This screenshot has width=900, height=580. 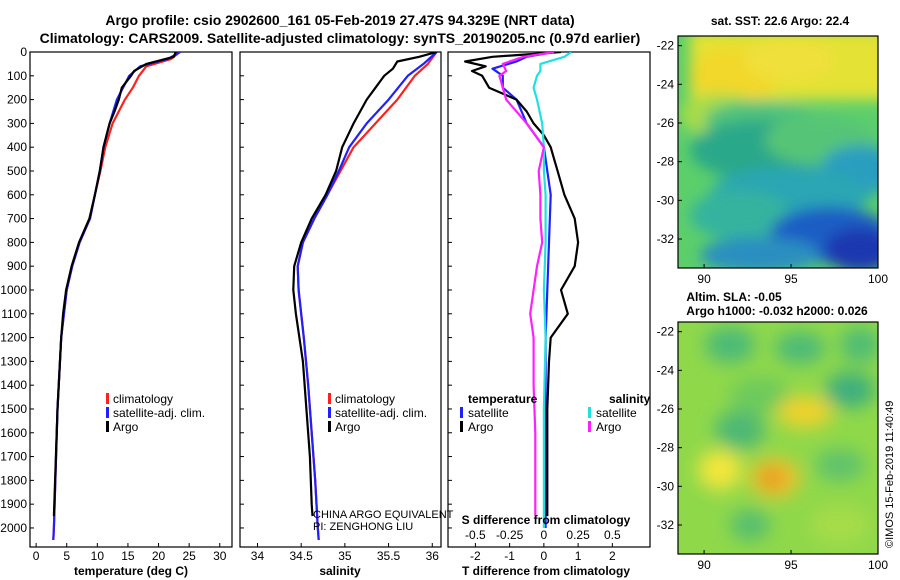 What do you see at coordinates (526, 284) in the screenshot?
I see `series-line-s-argo` at bounding box center [526, 284].